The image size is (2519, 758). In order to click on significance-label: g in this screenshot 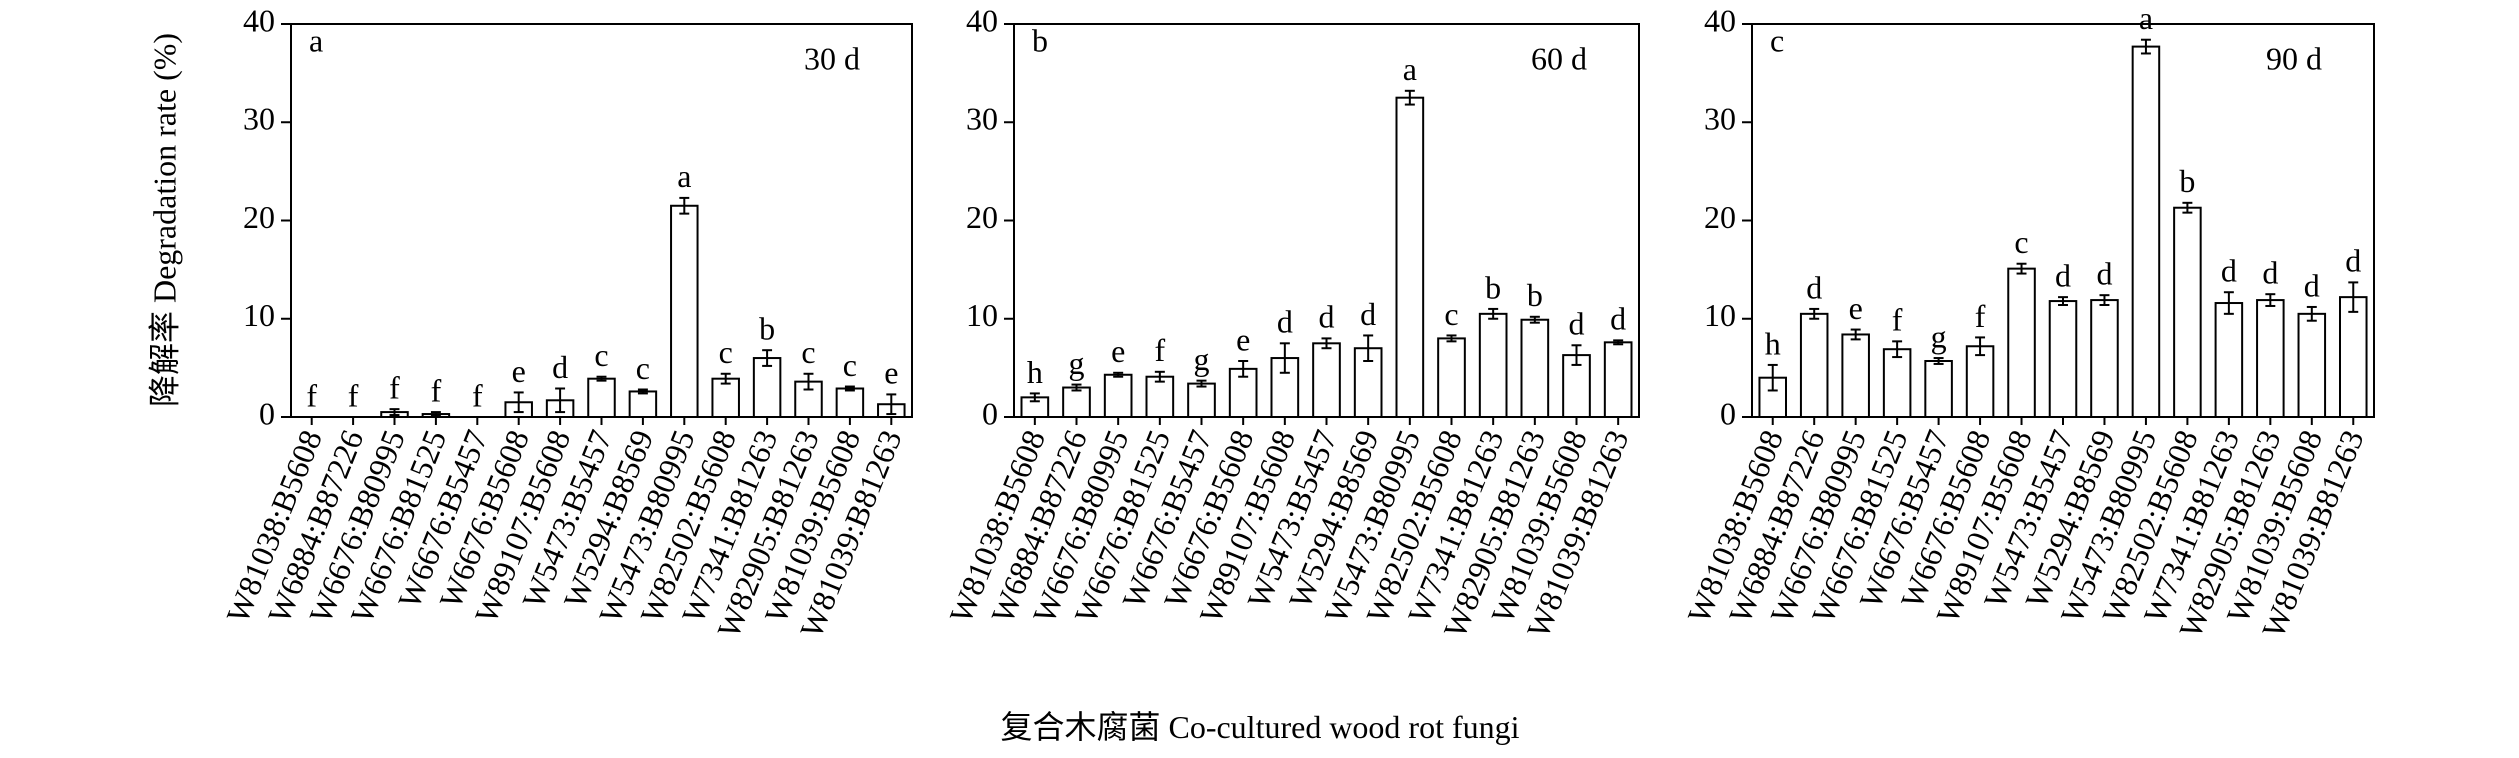, I will do `click(1077, 363)`.